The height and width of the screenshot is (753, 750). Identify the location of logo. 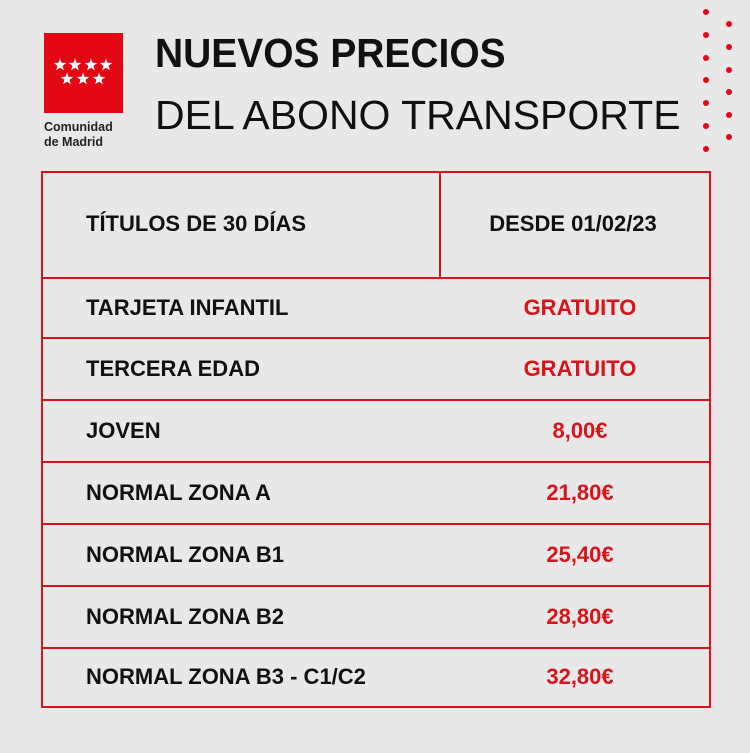
(83, 73).